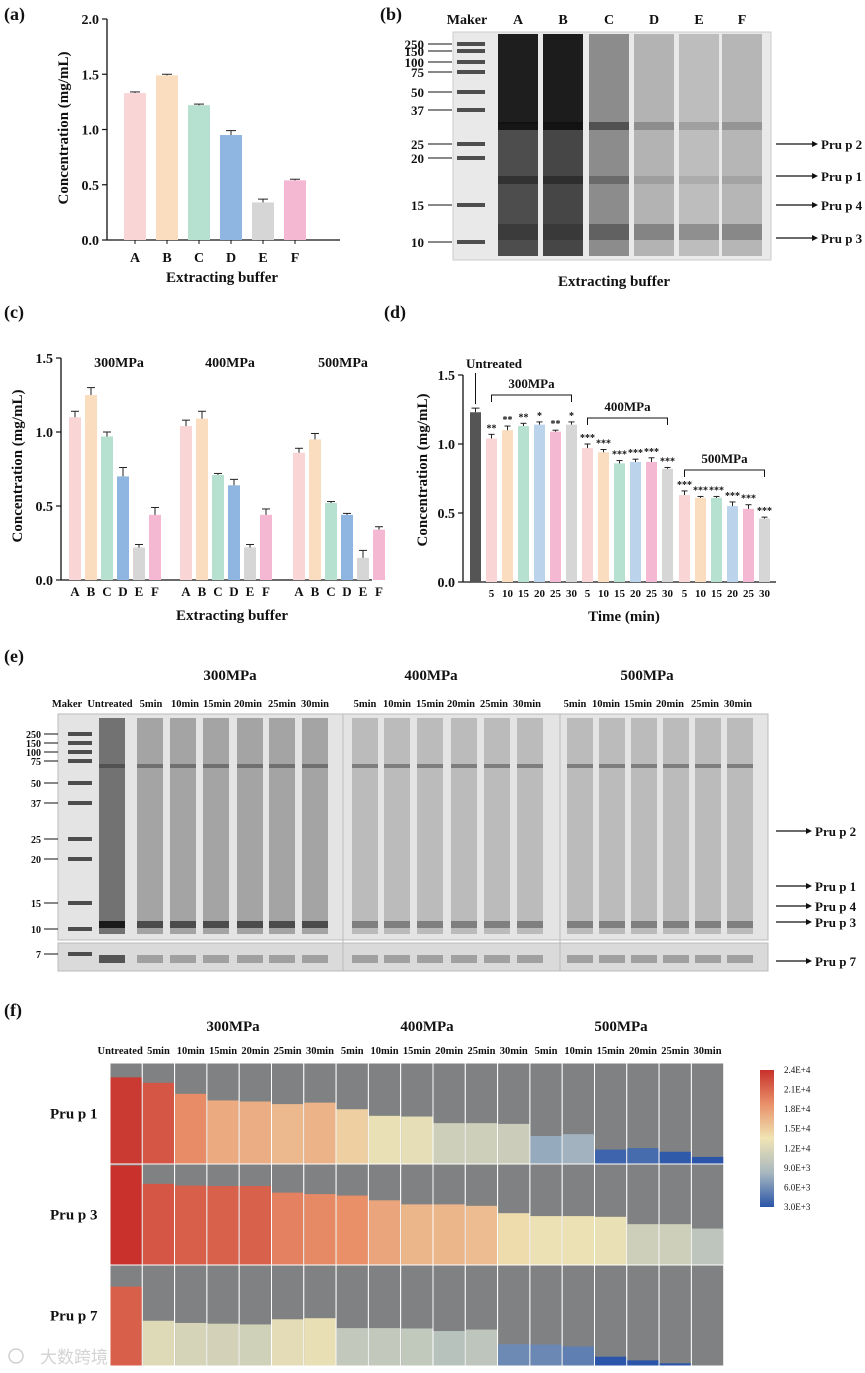 This screenshot has width=865, height=1373. What do you see at coordinates (14, 14) in the screenshot?
I see `panel-label-a: (a)` at bounding box center [14, 14].